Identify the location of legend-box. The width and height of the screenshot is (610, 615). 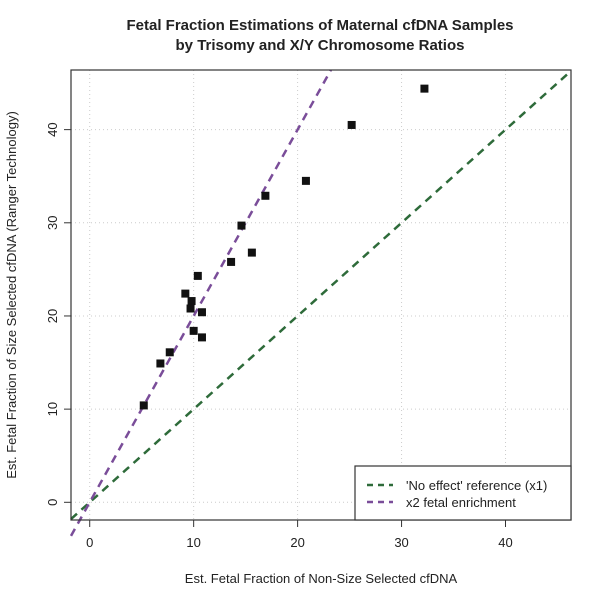
(463, 493).